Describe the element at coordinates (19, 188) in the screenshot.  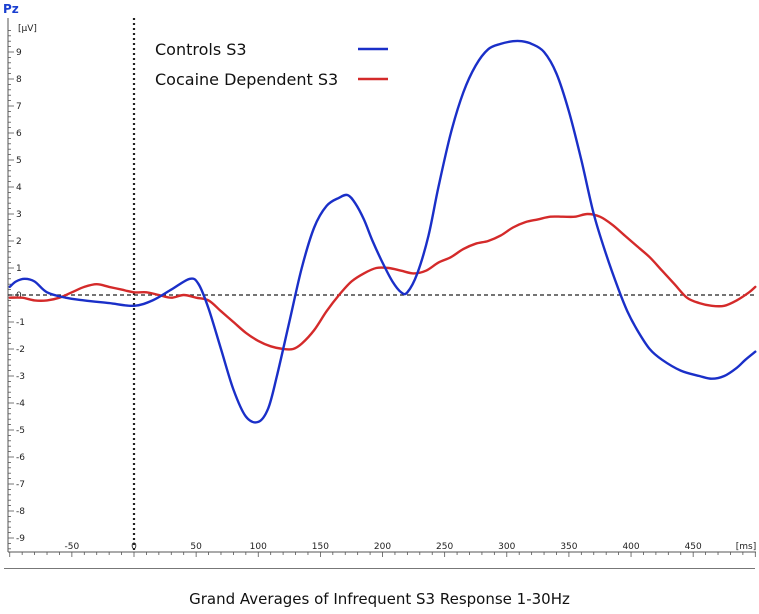
I see `y-tick-label: 4` at that location.